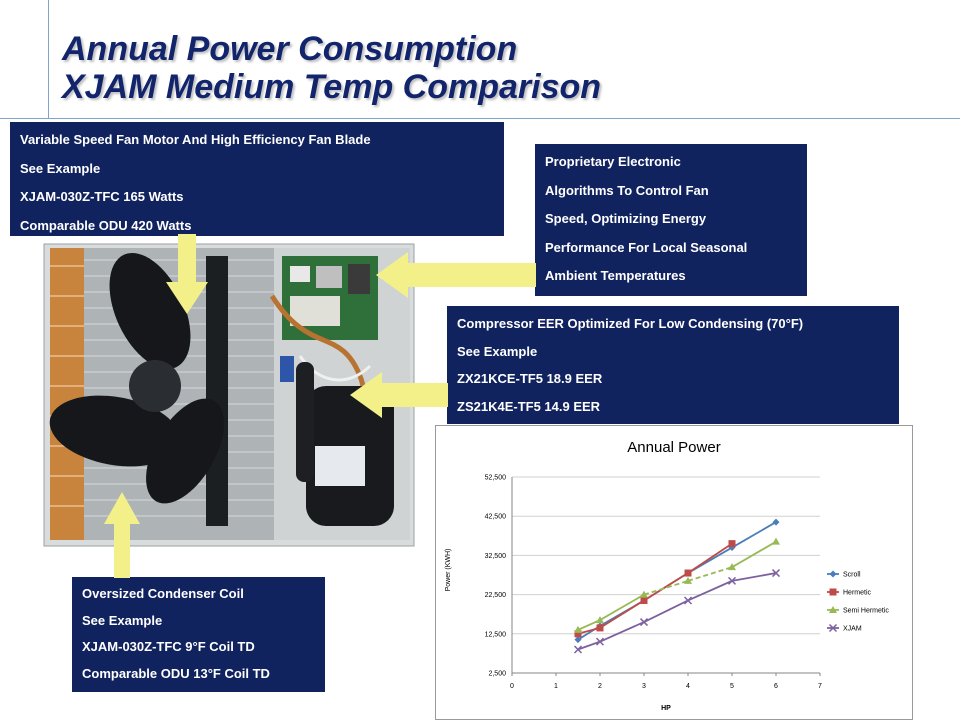 Image resolution: width=960 pixels, height=724 pixels. I want to click on legend-item: Hermetic, so click(849, 592).